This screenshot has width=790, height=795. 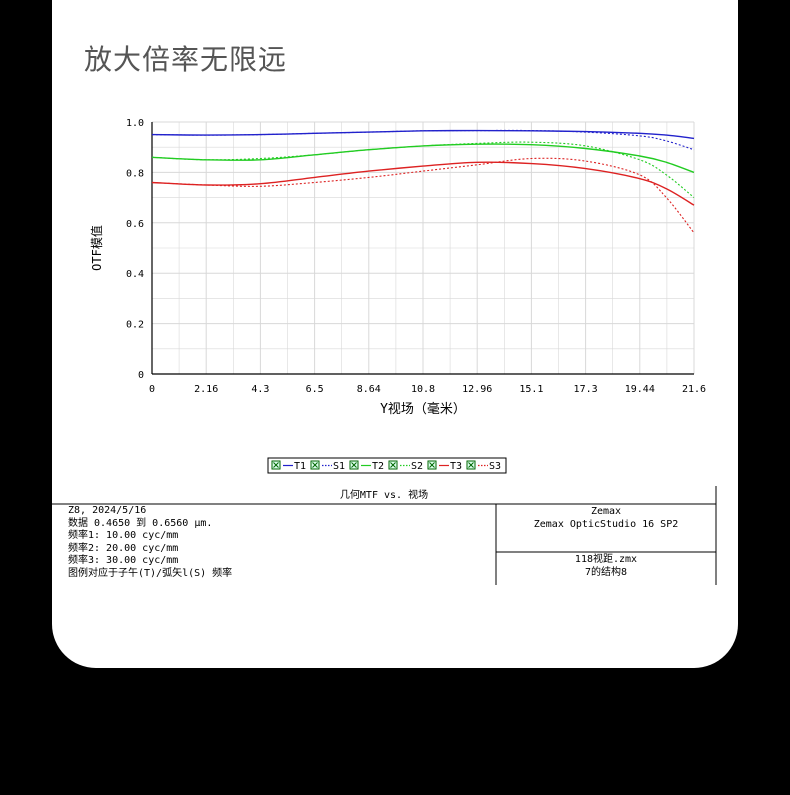 What do you see at coordinates (378, 466) in the screenshot?
I see `legend-label-t2: T2` at bounding box center [378, 466].